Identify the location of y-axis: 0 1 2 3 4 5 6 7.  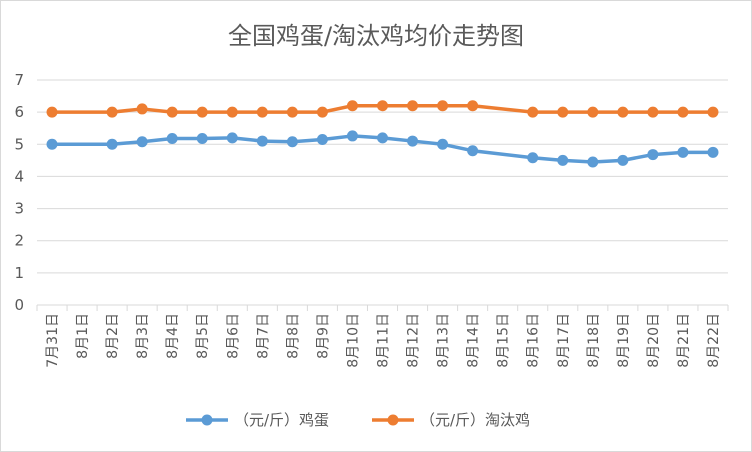
(19, 192).